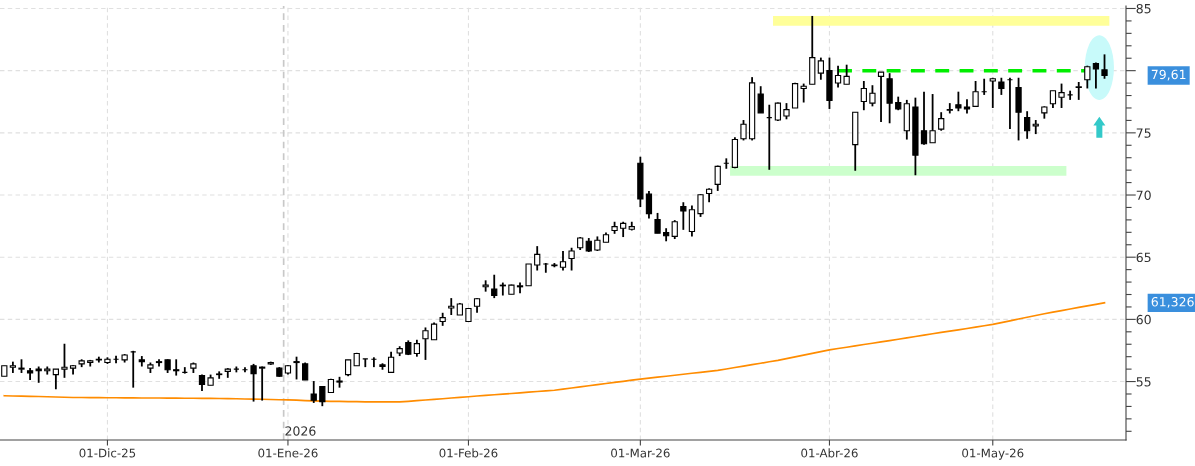 The height and width of the screenshot is (466, 1195). Describe the element at coordinates (1143, 382) in the screenshot. I see `y-tick-label: 55` at that location.